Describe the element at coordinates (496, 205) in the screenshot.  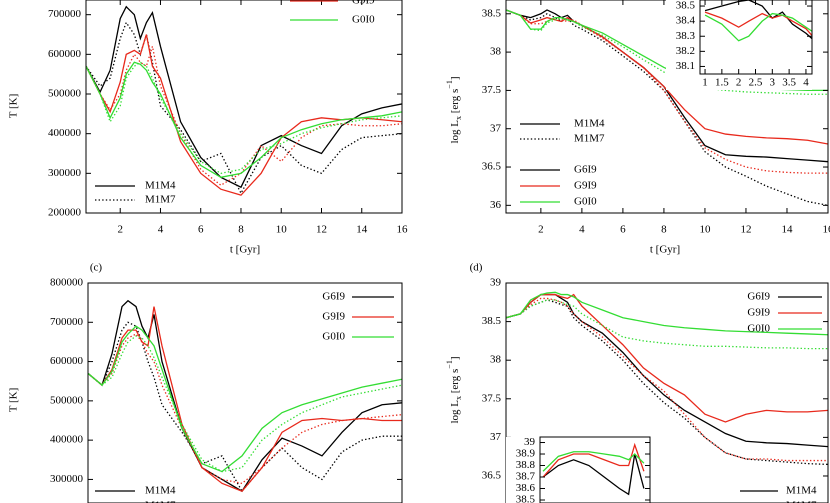
I see `y-tick-label: 36` at that location.